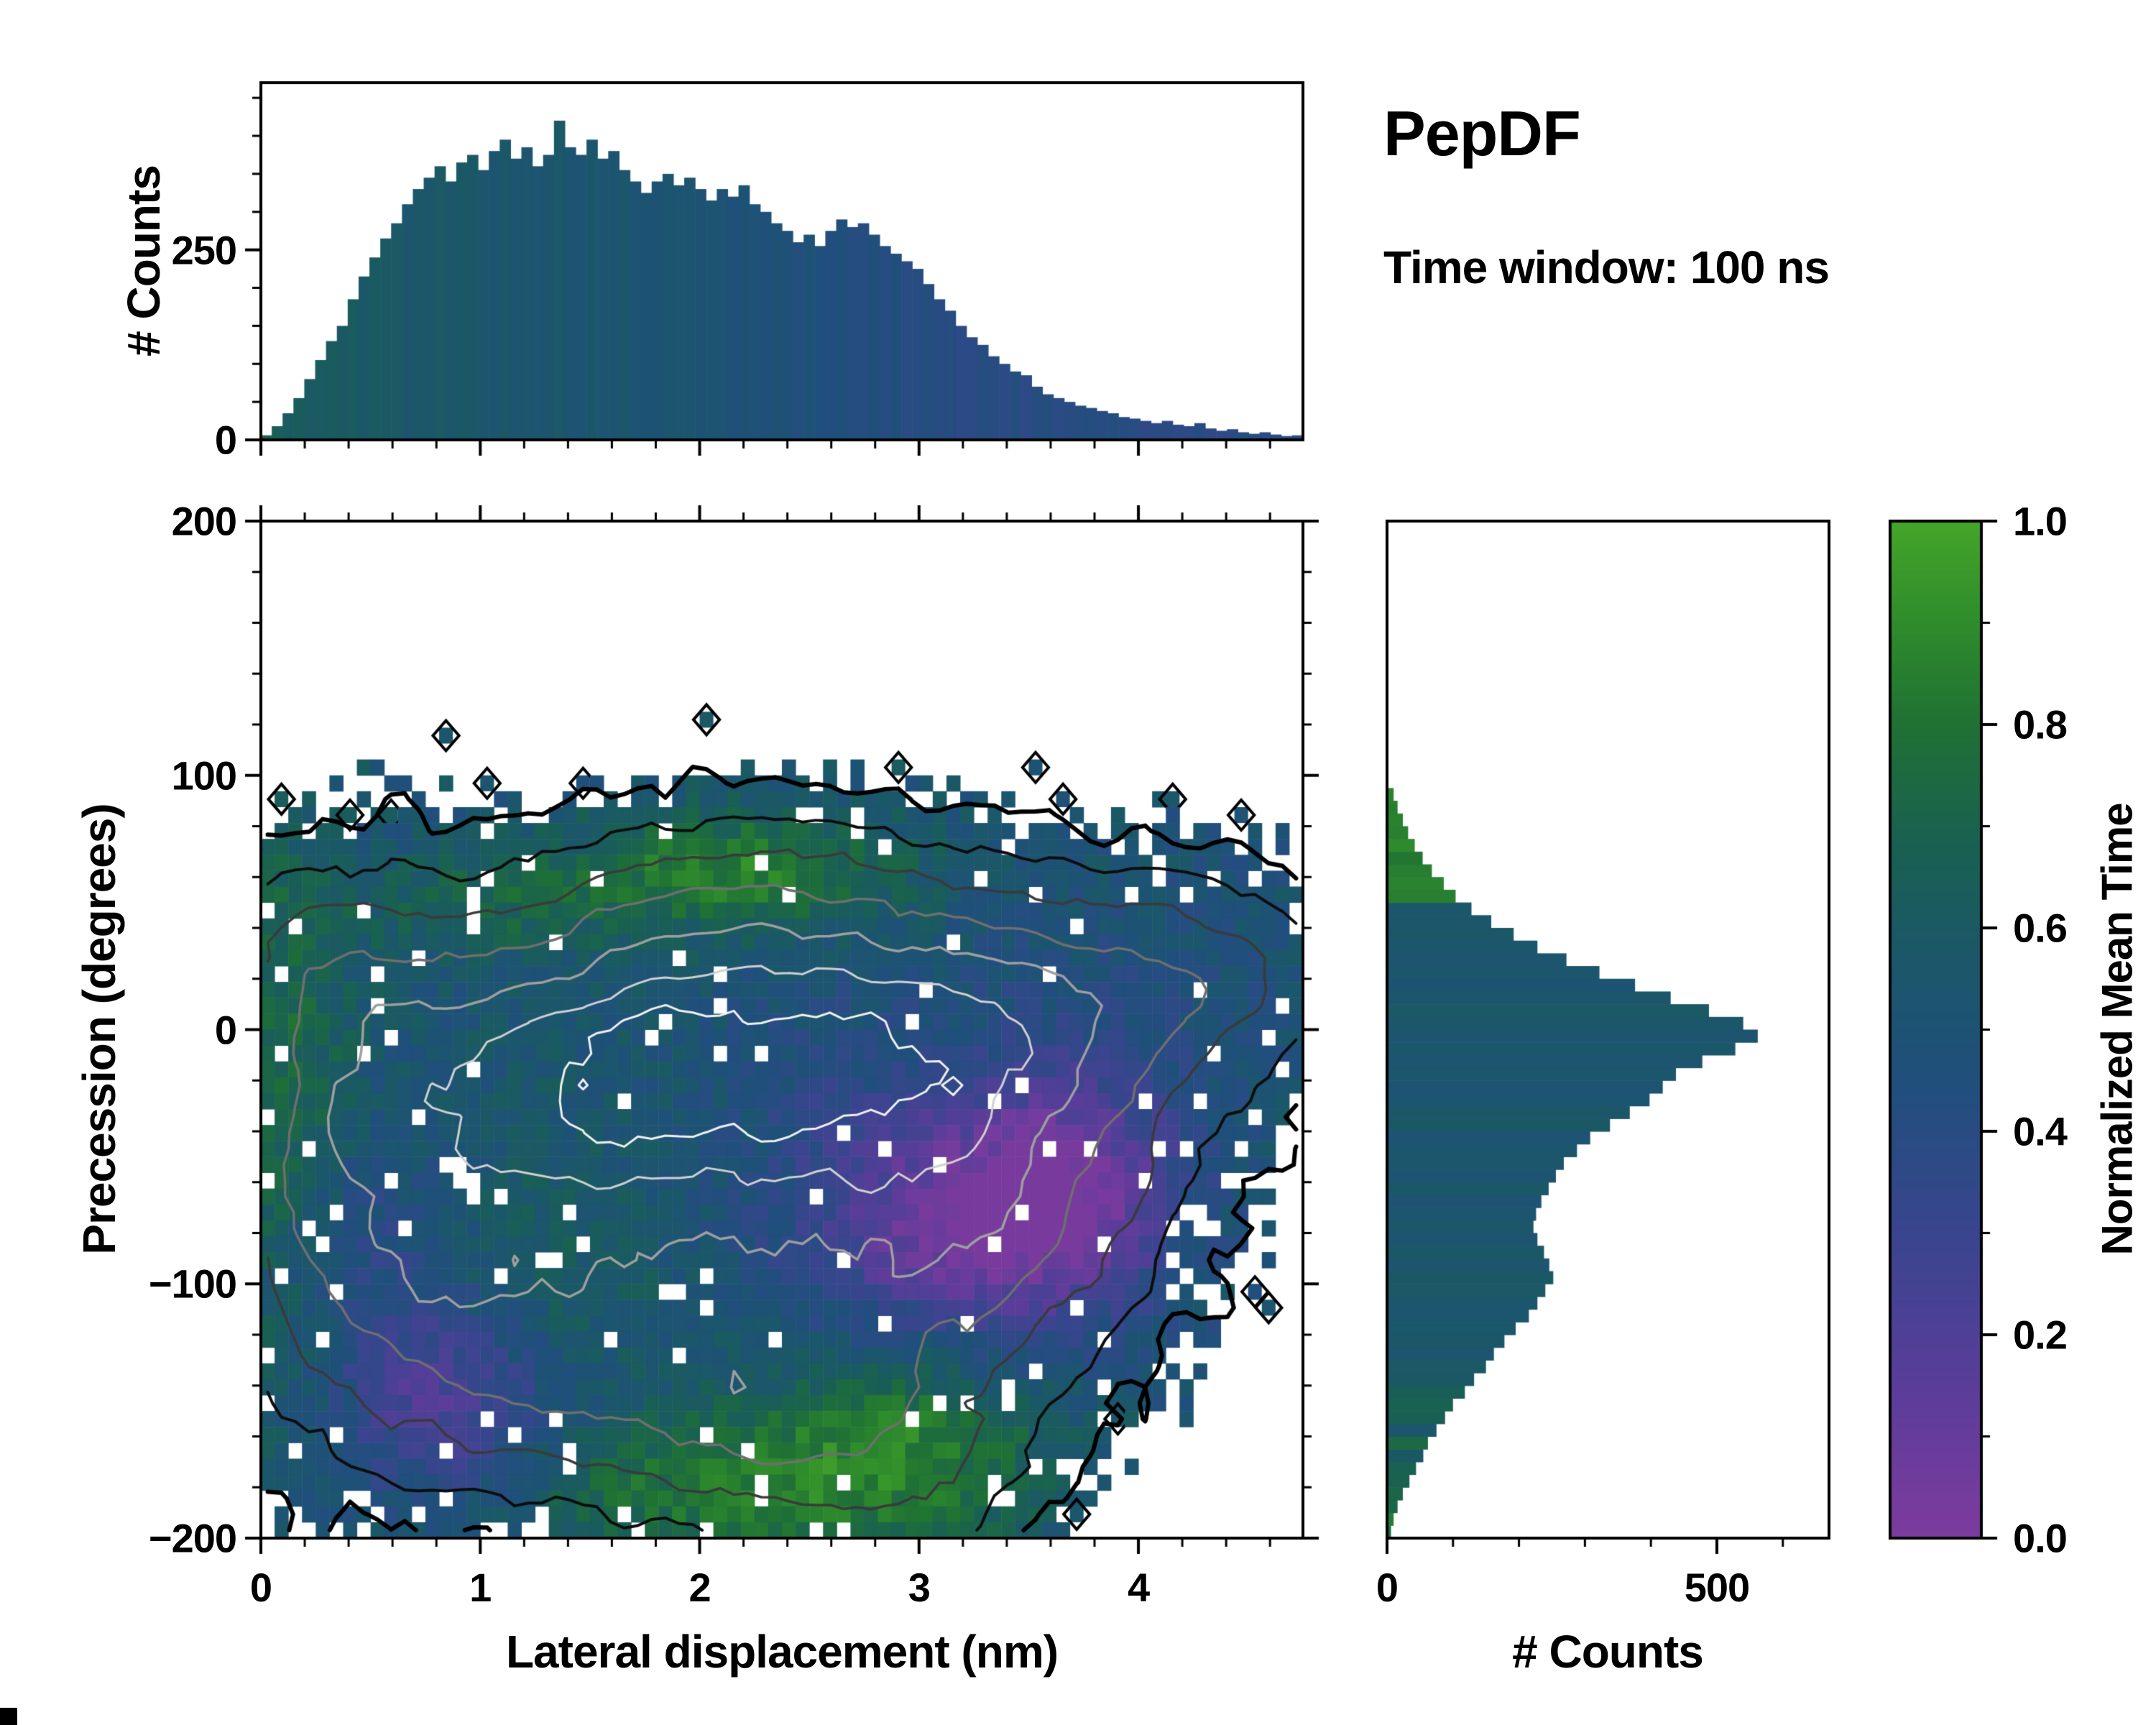 The height and width of the screenshot is (1725, 2156). Describe the element at coordinates (225, 1029) in the screenshot. I see `main-y-tick-label: 0` at that location.